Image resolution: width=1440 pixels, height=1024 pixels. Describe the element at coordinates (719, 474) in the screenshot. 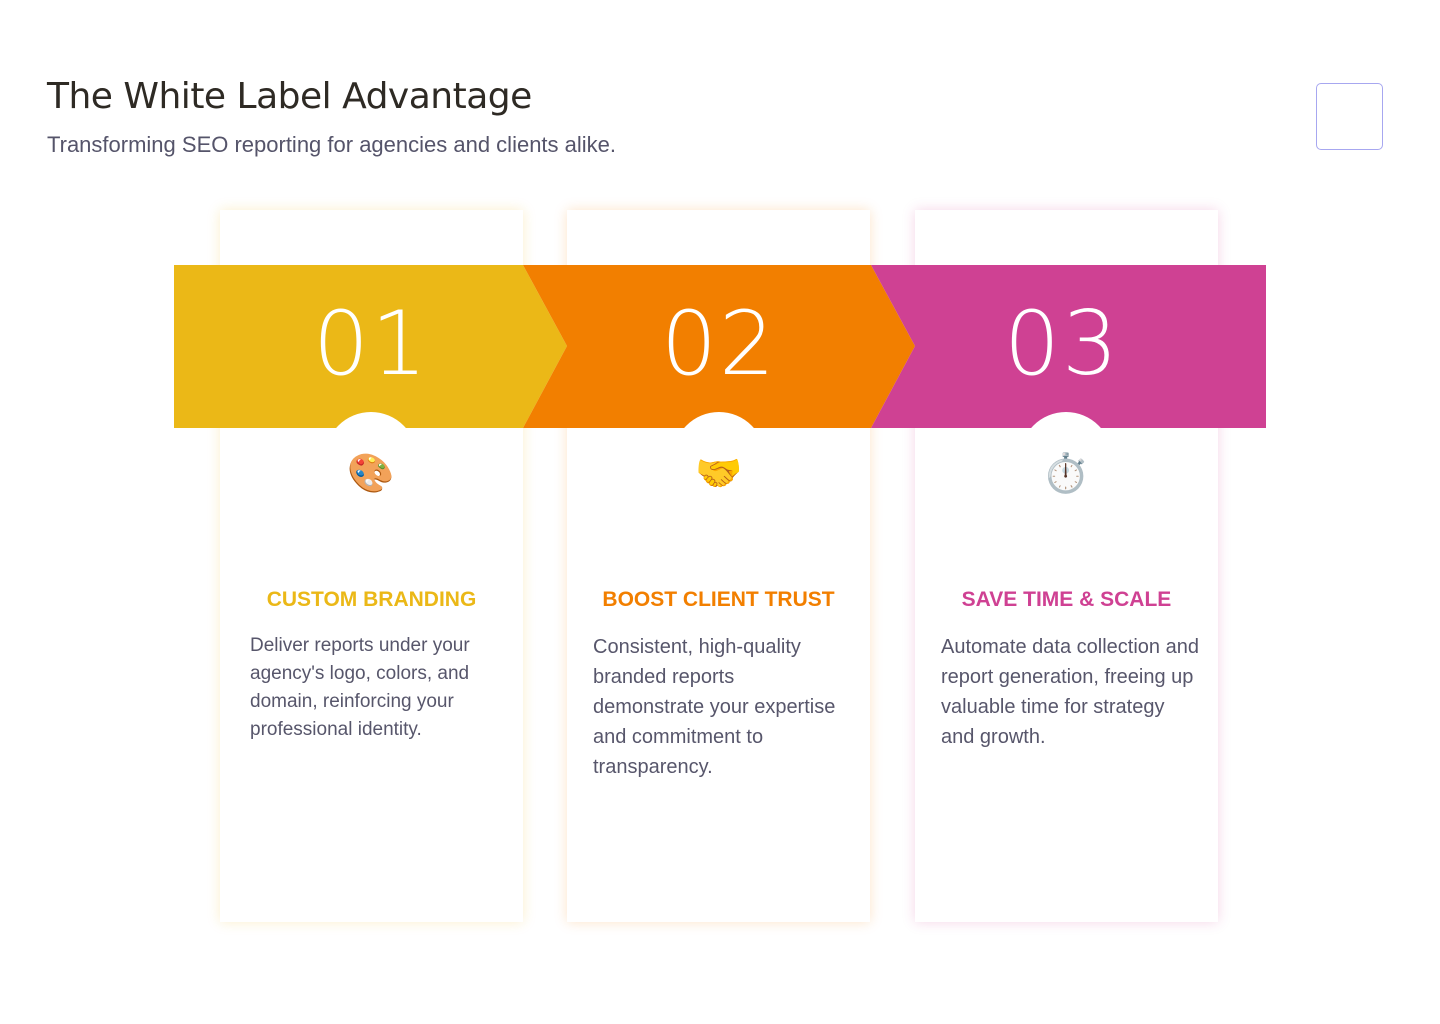

I see `handshake-icon: 🤝` at that location.